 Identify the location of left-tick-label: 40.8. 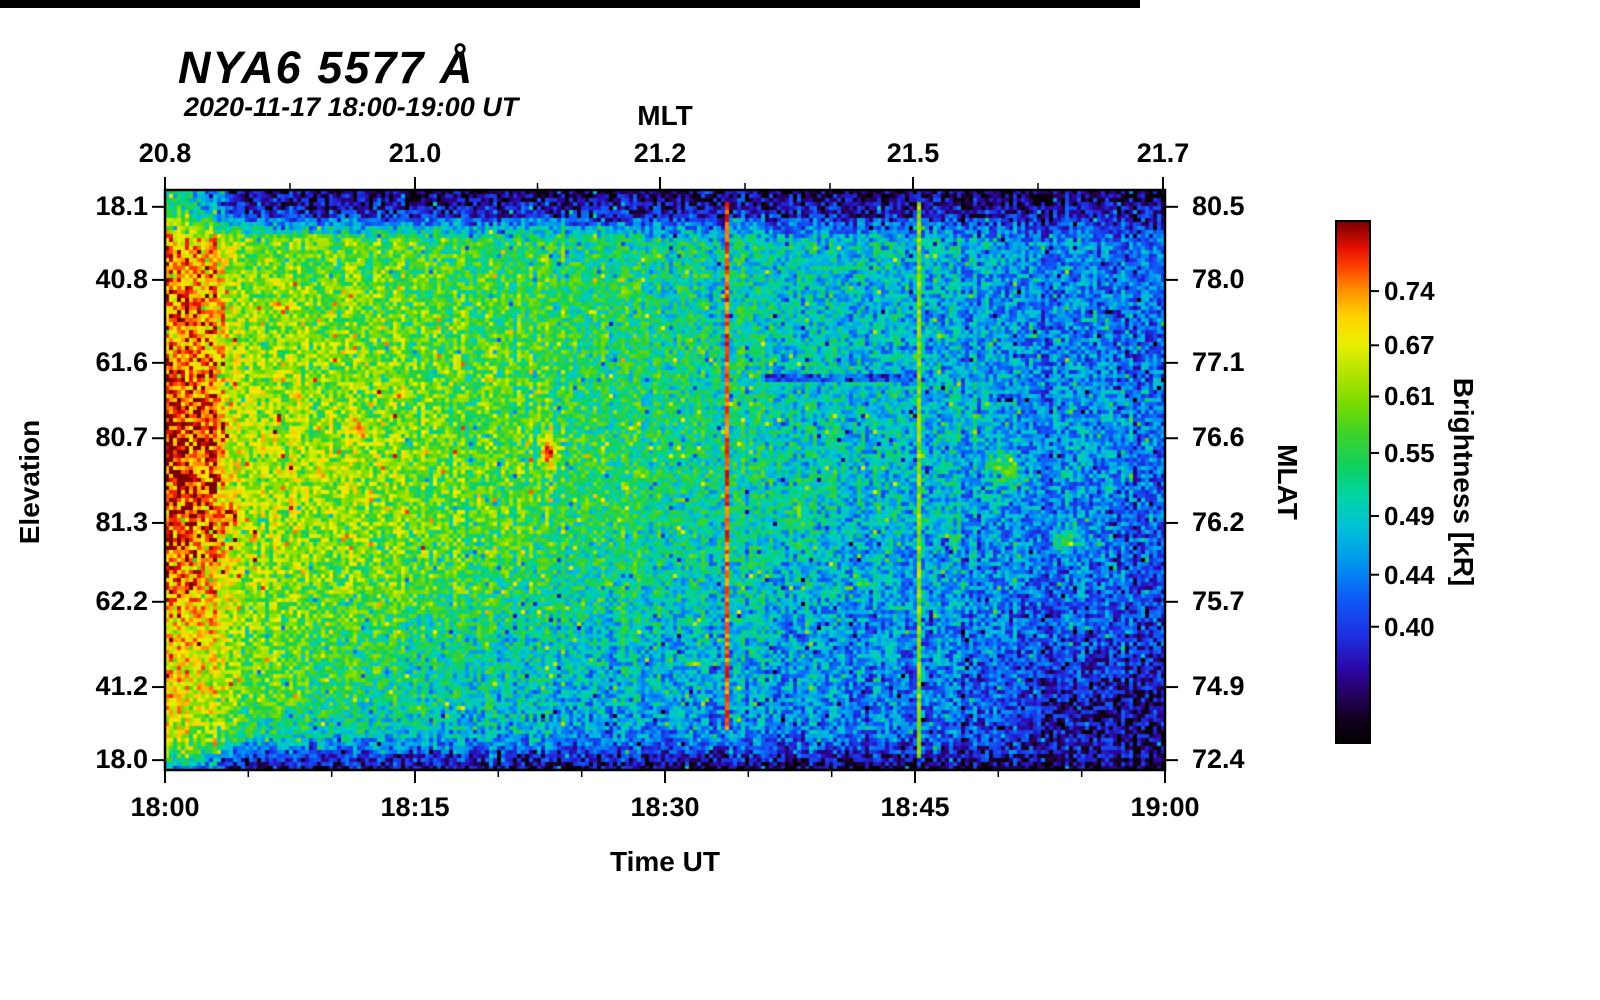
(121, 278).